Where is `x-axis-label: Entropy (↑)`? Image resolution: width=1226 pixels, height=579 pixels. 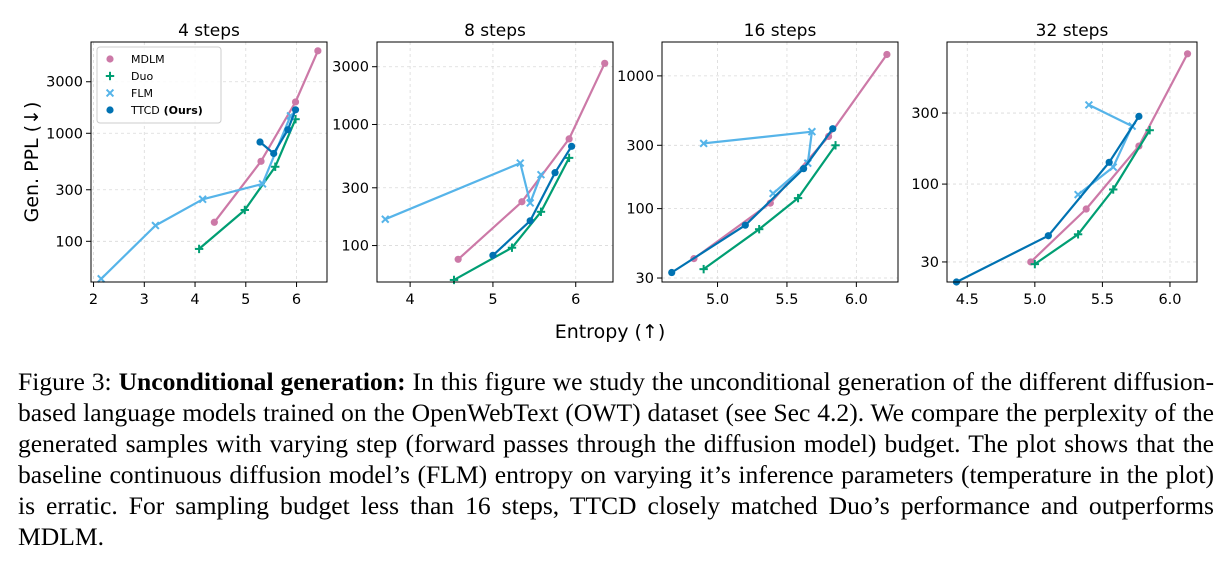
x-axis-label: Entropy (↑) is located at coordinates (610, 332).